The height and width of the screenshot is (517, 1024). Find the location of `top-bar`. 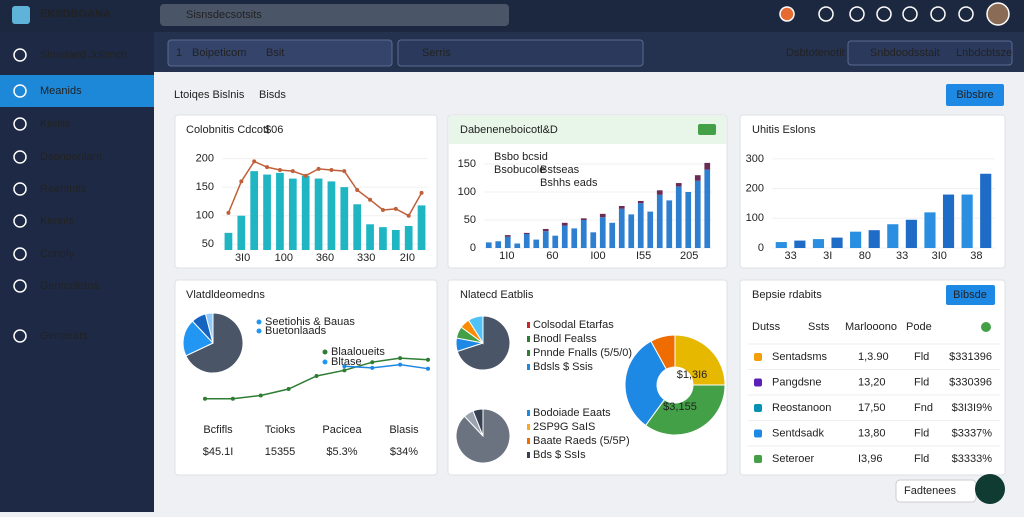

top-bar is located at coordinates (512, 16).